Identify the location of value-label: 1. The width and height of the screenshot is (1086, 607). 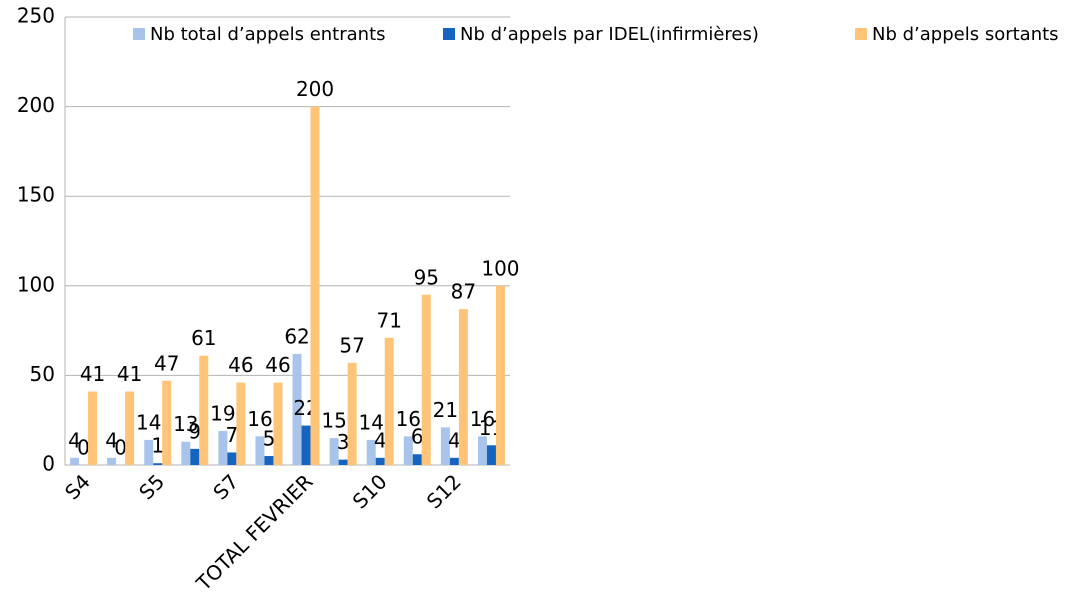
(157, 446).